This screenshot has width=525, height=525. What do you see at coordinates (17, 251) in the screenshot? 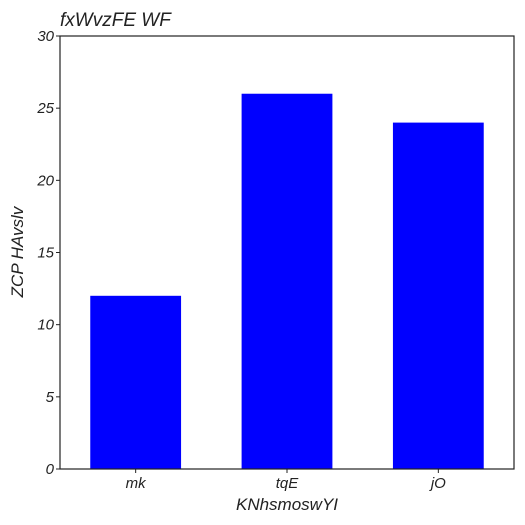
I see `y-axis-label: ZCP HAvslv` at bounding box center [17, 251].